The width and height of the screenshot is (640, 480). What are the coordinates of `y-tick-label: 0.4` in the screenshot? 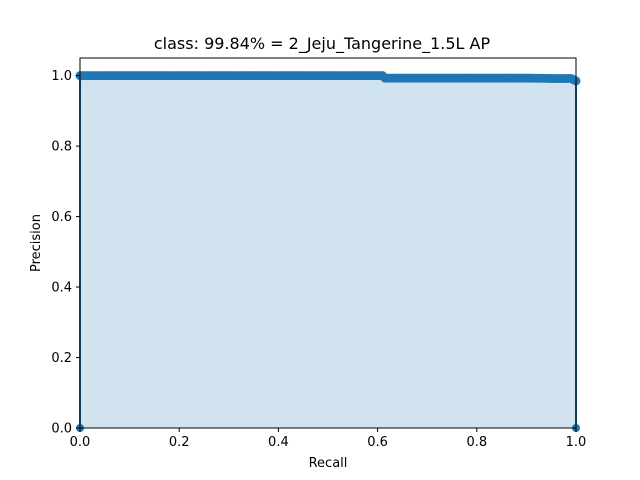 It's located at (61, 288).